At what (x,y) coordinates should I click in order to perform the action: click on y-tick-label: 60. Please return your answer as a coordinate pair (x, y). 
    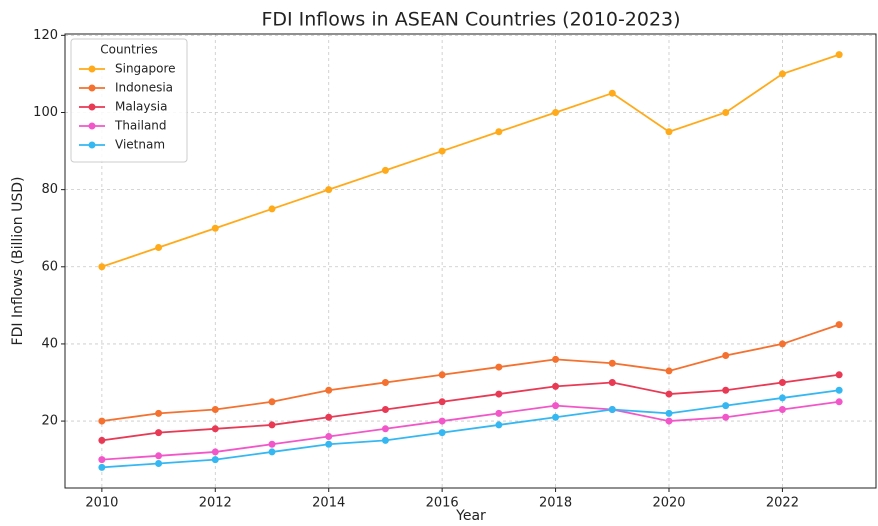
    Looking at the image, I should click on (49, 266).